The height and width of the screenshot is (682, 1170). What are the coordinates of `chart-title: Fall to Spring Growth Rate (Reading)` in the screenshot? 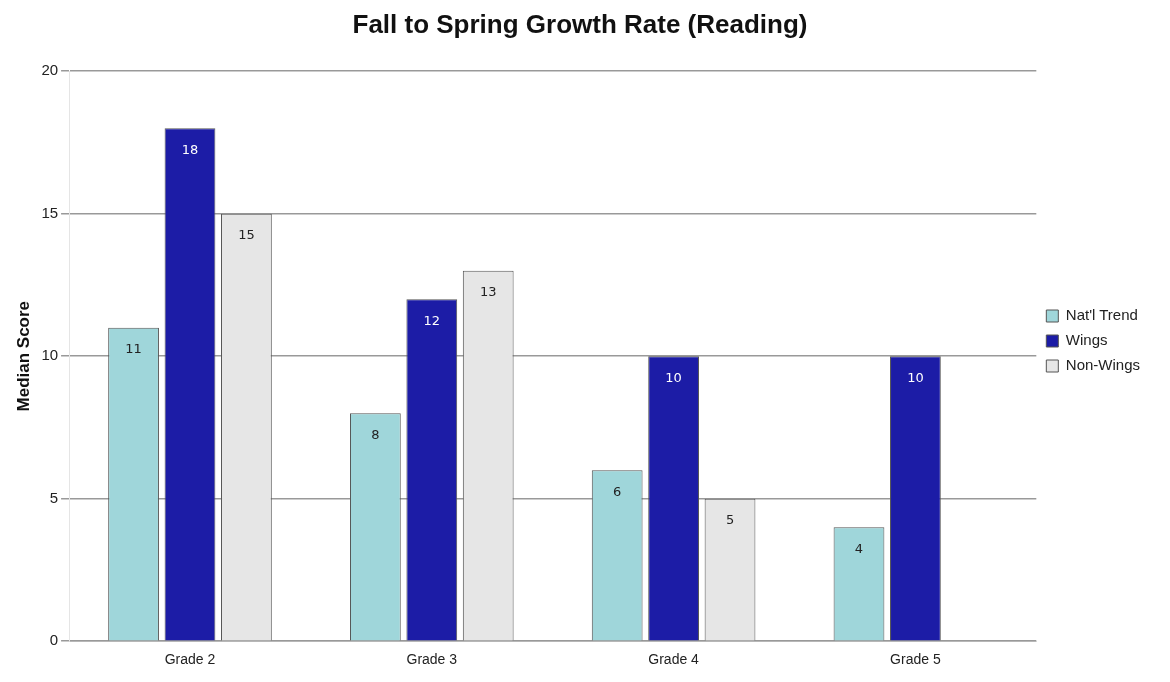 It's located at (580, 23).